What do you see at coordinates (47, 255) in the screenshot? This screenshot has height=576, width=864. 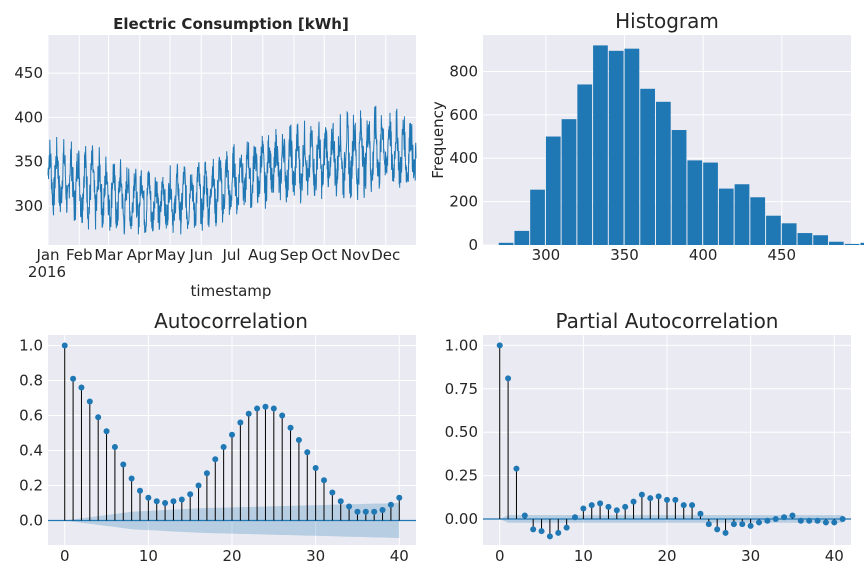 I see `x-tick-label: Jan` at bounding box center [47, 255].